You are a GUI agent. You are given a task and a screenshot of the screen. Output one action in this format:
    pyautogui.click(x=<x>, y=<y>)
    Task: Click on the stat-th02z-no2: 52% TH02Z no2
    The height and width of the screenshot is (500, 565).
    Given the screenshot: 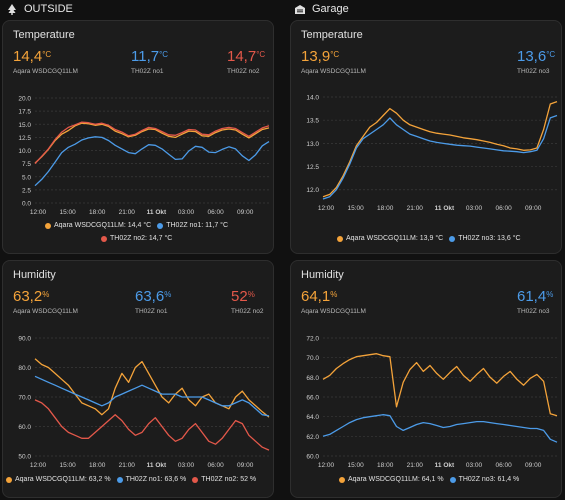 What is the action you would take?
    pyautogui.click(x=247, y=301)
    